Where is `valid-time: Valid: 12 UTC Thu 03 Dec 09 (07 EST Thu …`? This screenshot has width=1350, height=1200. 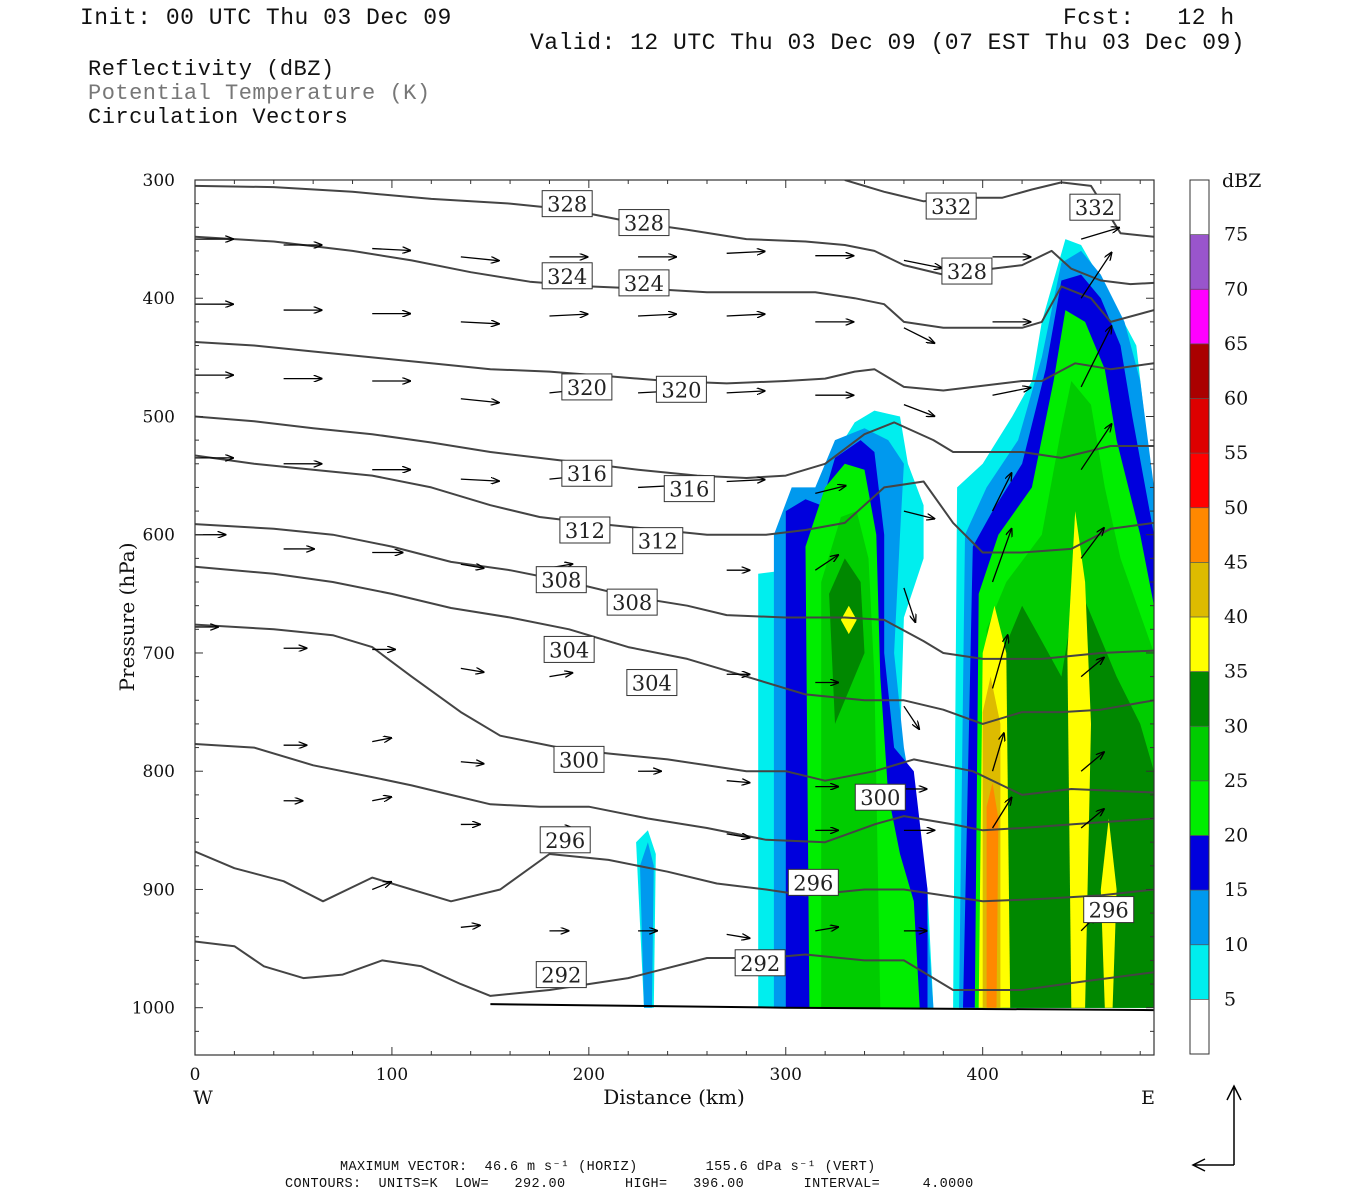 valid-time: Valid: 12 UTC Thu 03 Dec 09 (07 EST Thu … is located at coordinates (888, 43).